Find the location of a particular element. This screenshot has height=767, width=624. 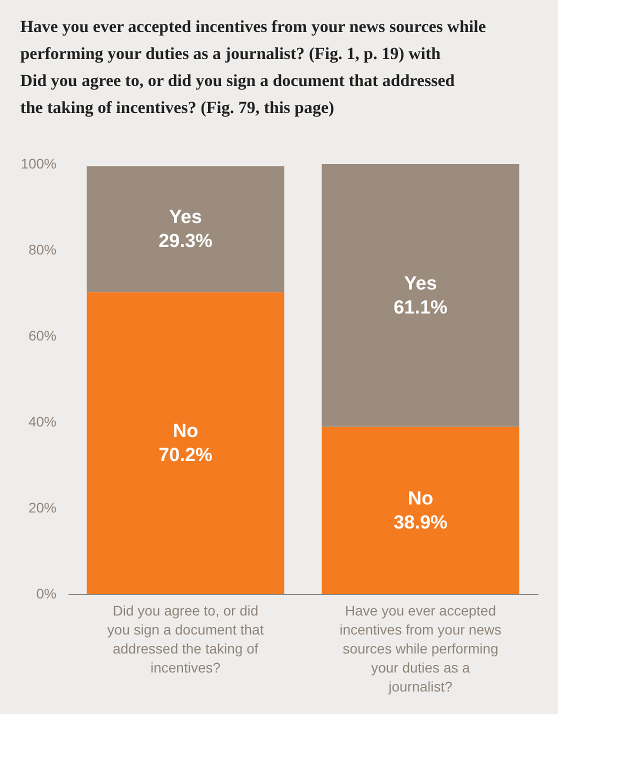

series-label: Yes is located at coordinates (185, 217).